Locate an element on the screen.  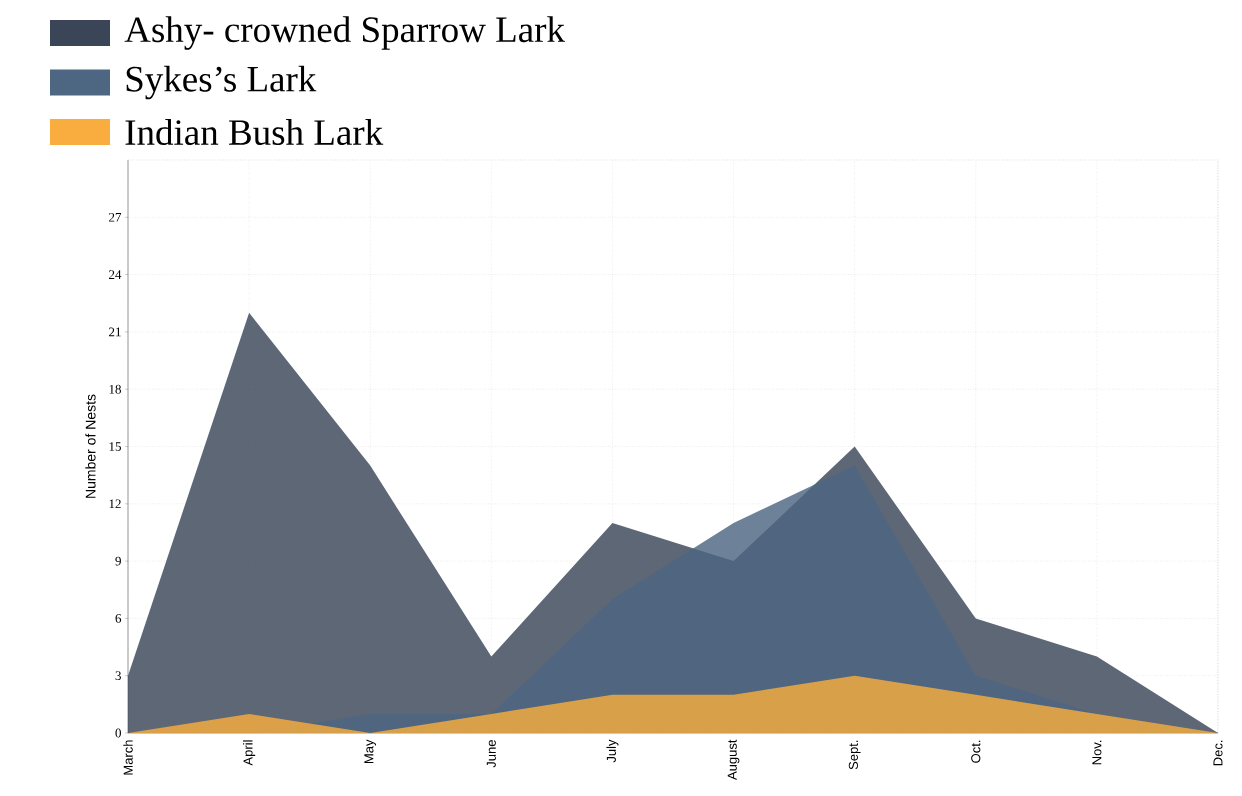
x-tick-label: June is located at coordinates (491, 754).